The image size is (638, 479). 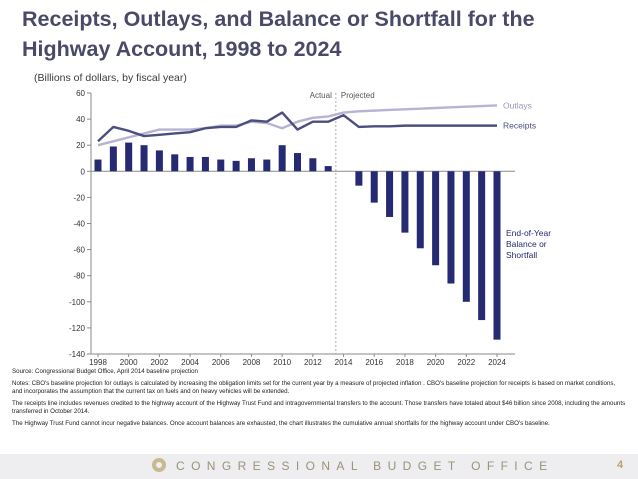 What do you see at coordinates (328, 169) in the screenshot?
I see `balance-bar-2013` at bounding box center [328, 169].